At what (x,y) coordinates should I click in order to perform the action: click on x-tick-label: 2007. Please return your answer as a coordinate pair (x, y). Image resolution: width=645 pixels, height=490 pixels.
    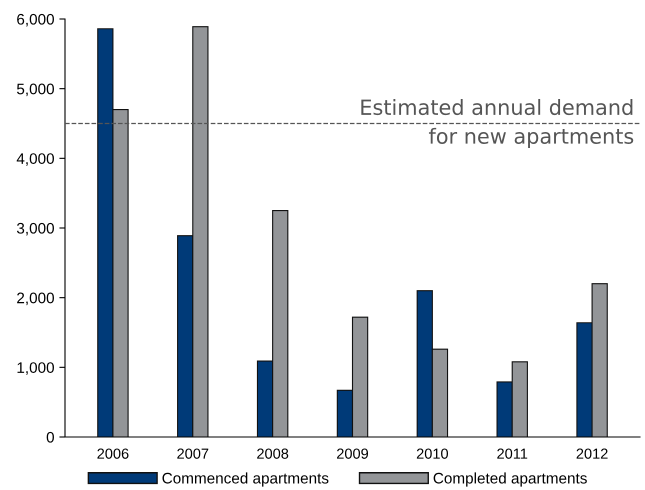
    Looking at the image, I should click on (192, 453).